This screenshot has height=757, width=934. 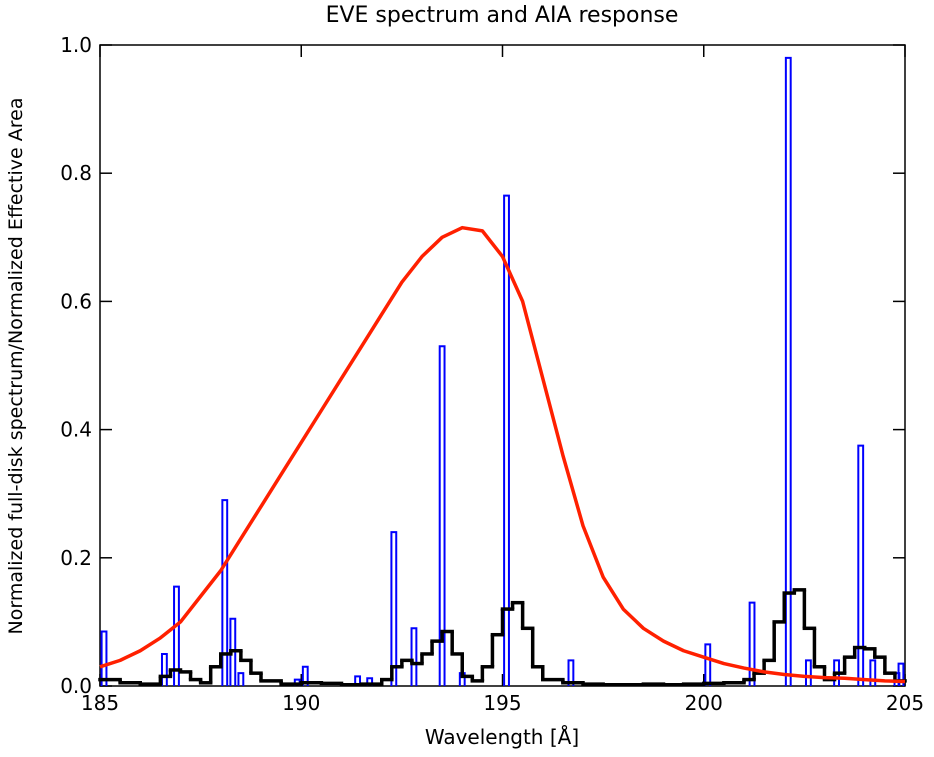 What do you see at coordinates (76, 558) in the screenshot?
I see `y-tick-label: 0.2` at bounding box center [76, 558].